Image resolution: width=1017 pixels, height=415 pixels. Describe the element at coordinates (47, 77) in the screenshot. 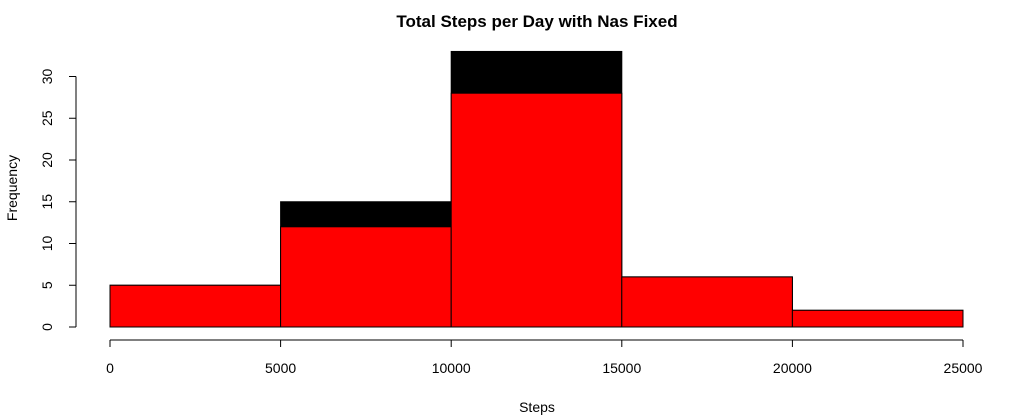

I see `y-tick-label: 30` at that location.